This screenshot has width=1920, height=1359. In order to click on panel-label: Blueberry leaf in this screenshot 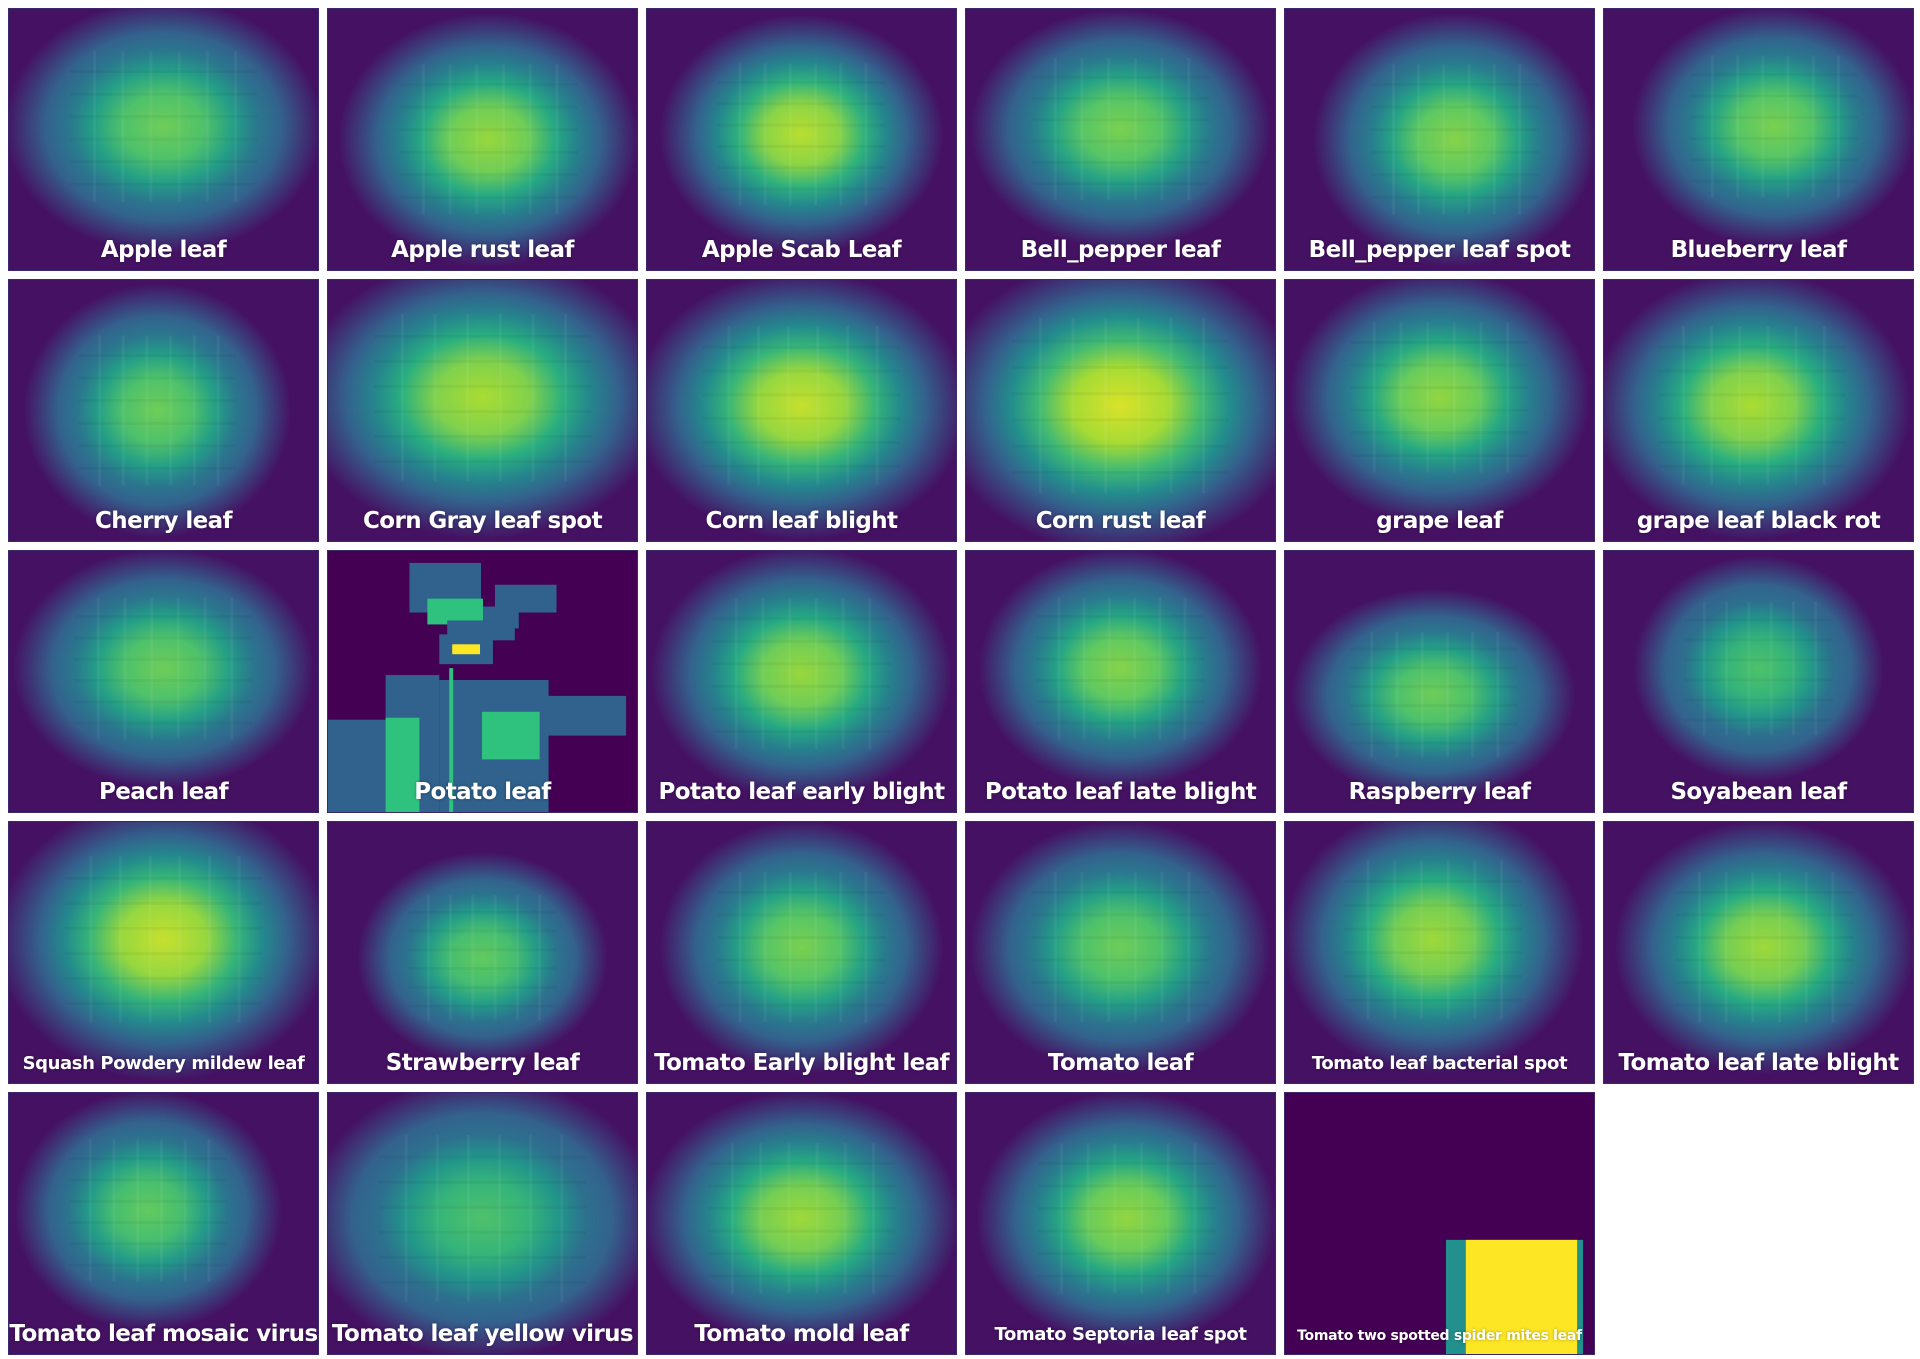, I will do `click(1758, 250)`.